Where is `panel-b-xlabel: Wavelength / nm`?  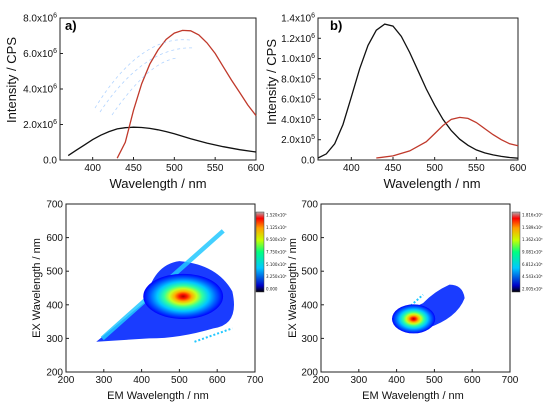 panel-b-xlabel: Wavelength / nm is located at coordinates (431, 183).